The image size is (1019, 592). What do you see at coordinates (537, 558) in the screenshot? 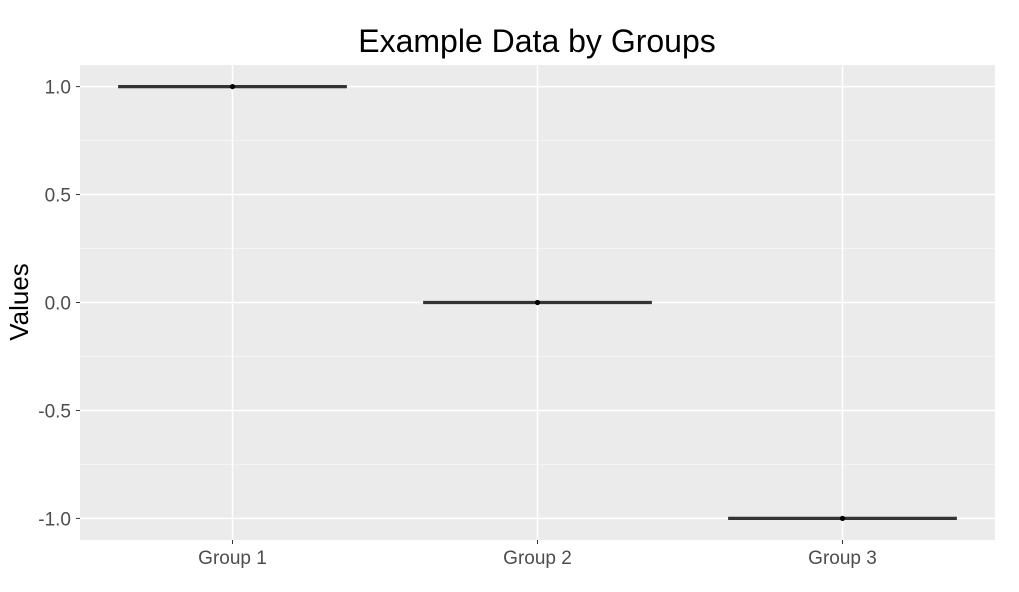
I see `x-tick-label: Group 2` at bounding box center [537, 558].